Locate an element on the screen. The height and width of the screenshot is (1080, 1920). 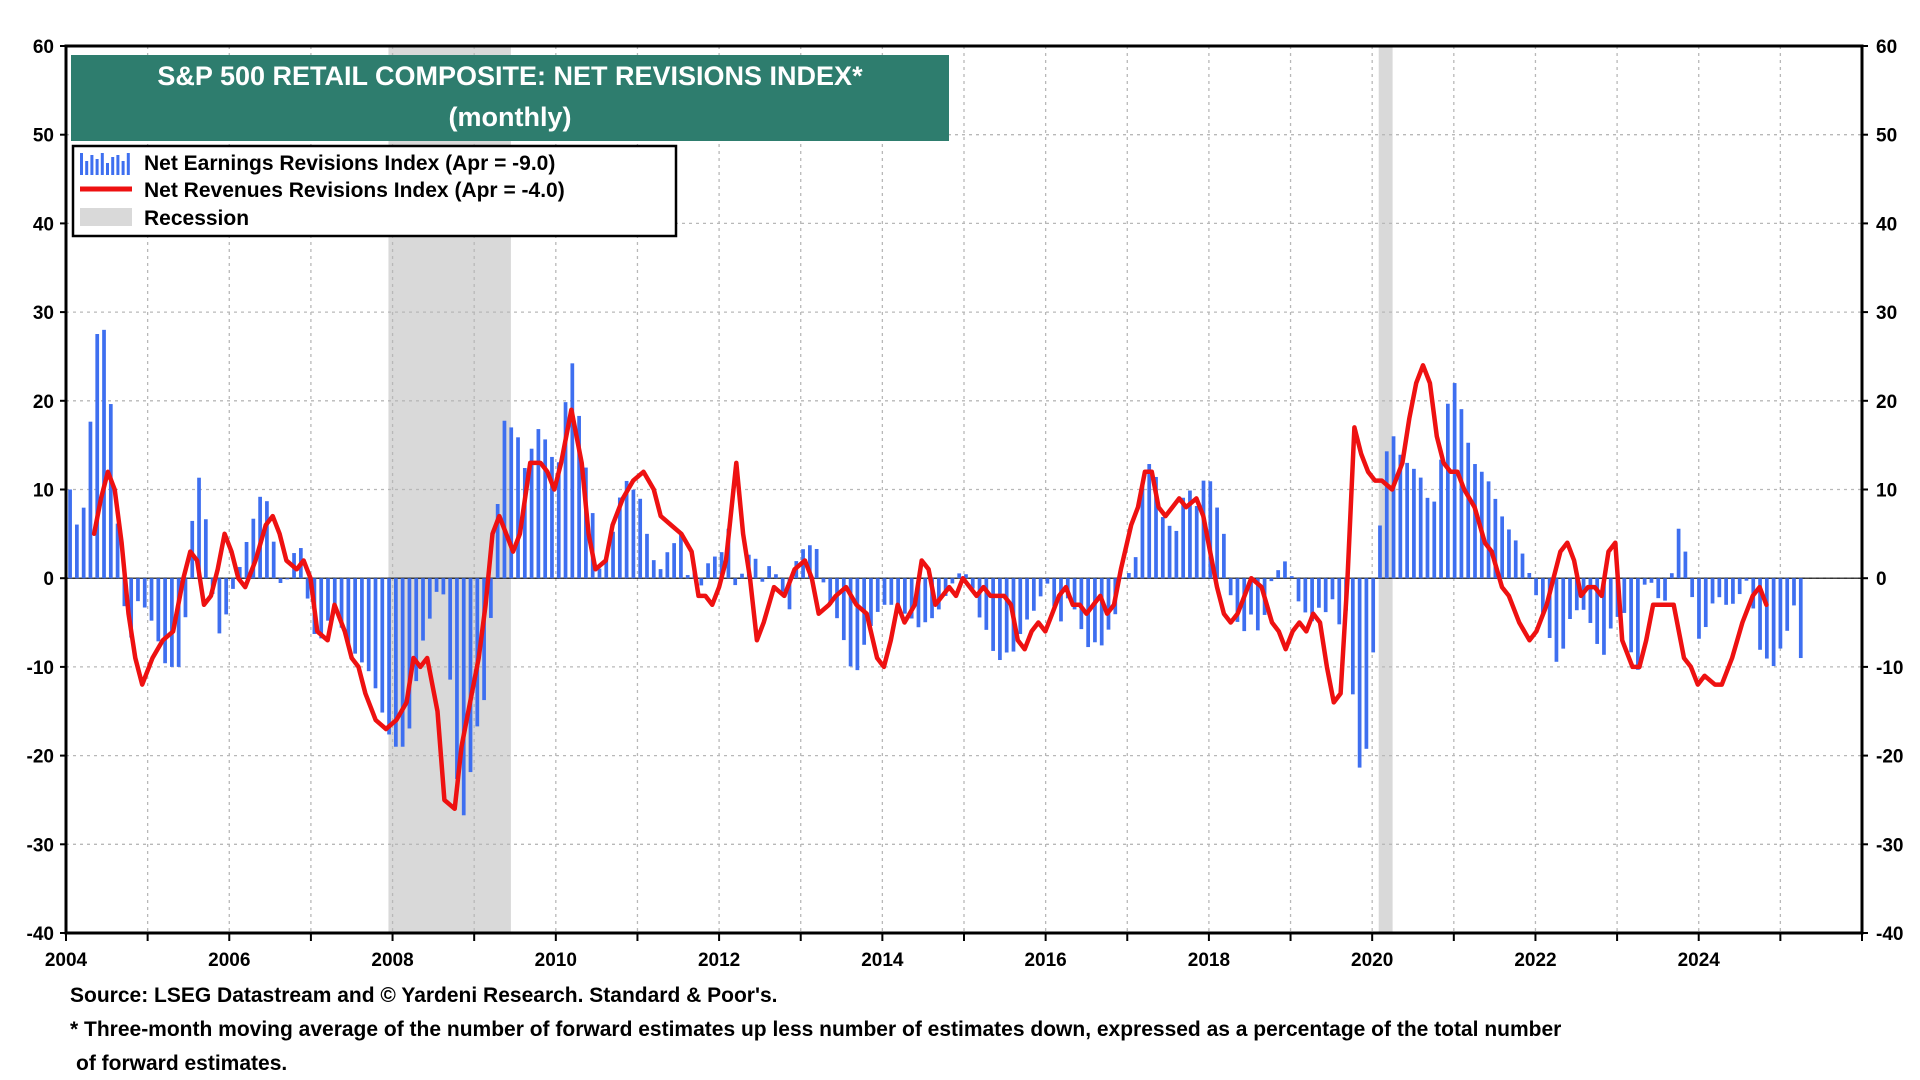
y-tick-right: 60 is located at coordinates (1886, 47).